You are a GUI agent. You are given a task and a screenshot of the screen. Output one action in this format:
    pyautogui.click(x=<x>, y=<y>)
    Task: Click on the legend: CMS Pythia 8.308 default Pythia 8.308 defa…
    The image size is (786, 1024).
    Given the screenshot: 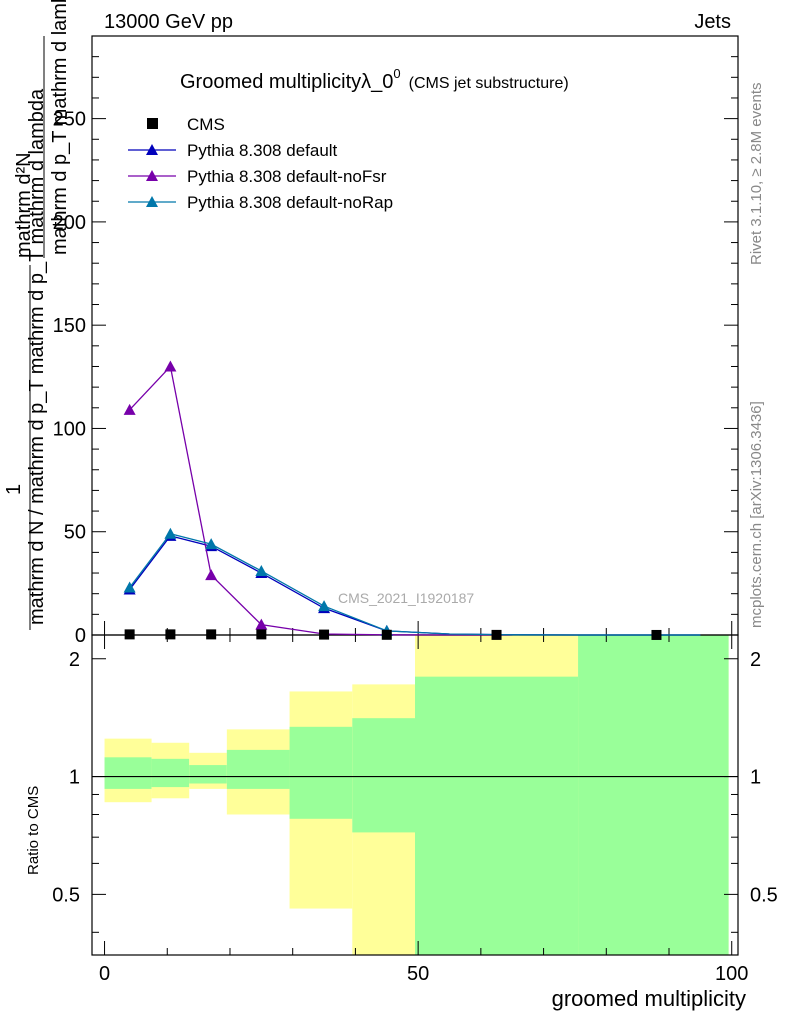 What is the action you would take?
    pyautogui.click(x=260, y=163)
    